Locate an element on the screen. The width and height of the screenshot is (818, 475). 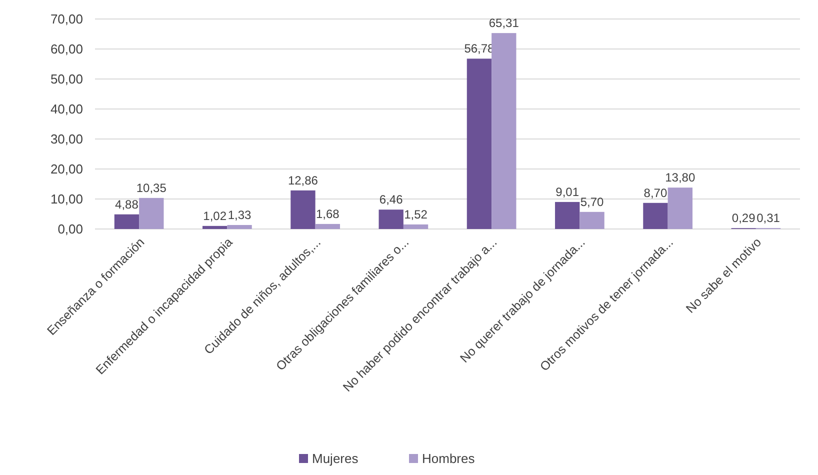
data-label: 65,31 is located at coordinates (504, 23).